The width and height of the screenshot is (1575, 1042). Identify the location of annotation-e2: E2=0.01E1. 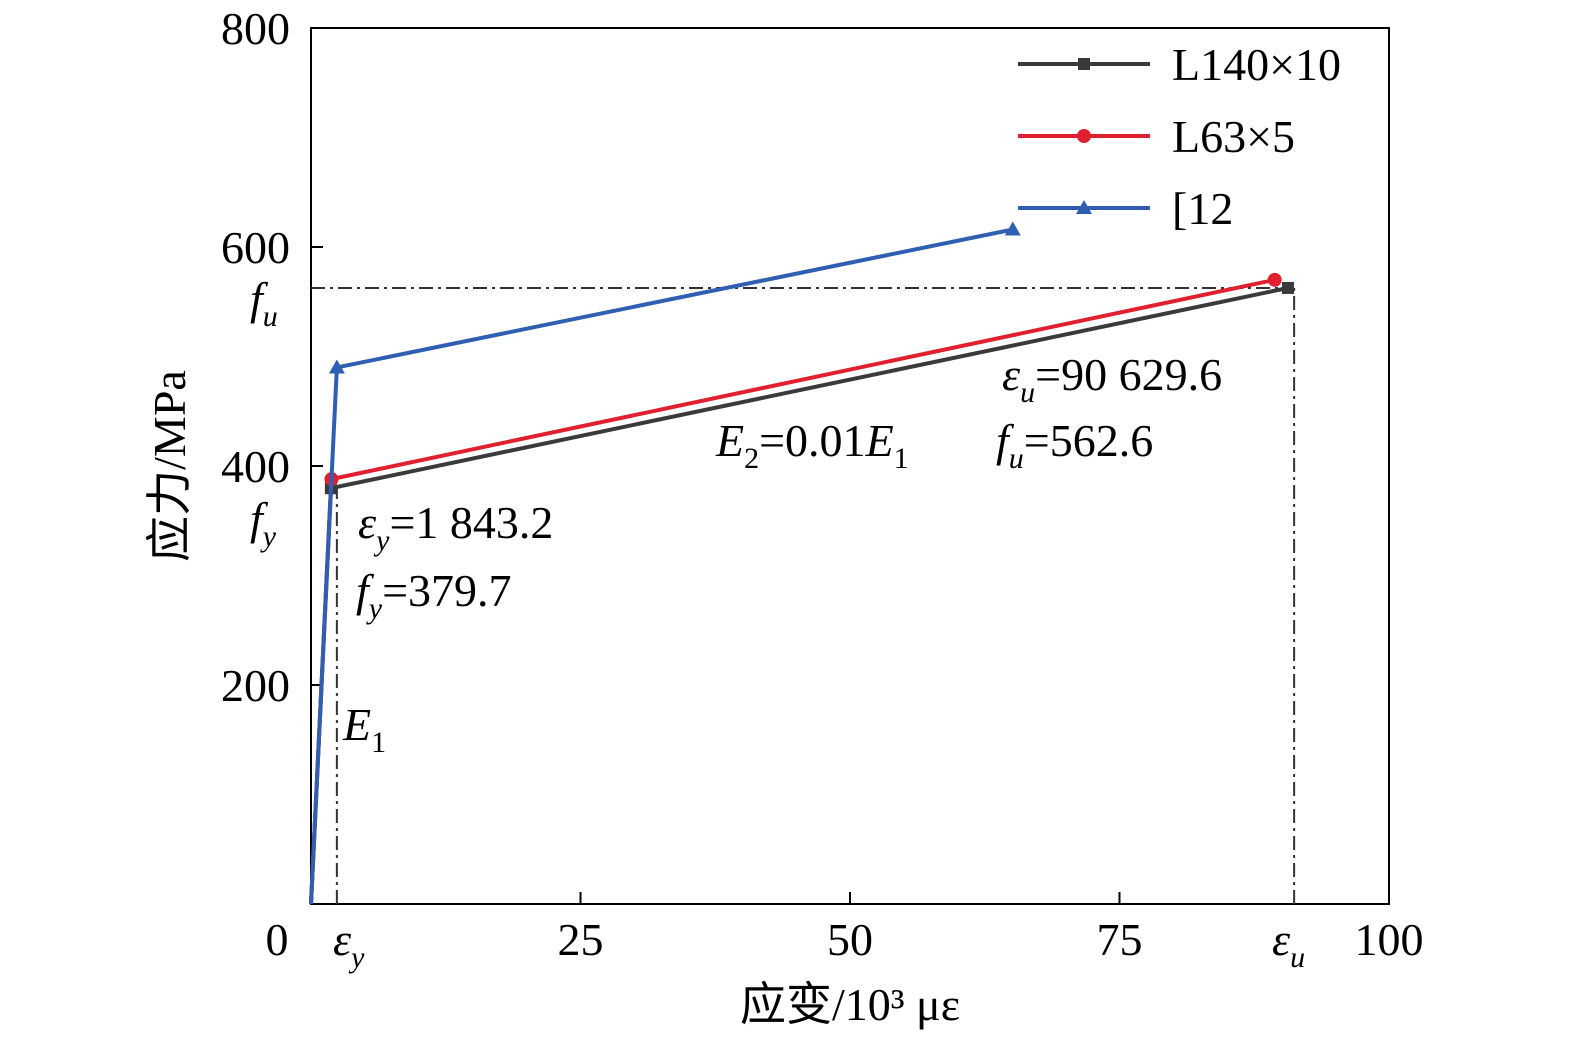
(812, 445).